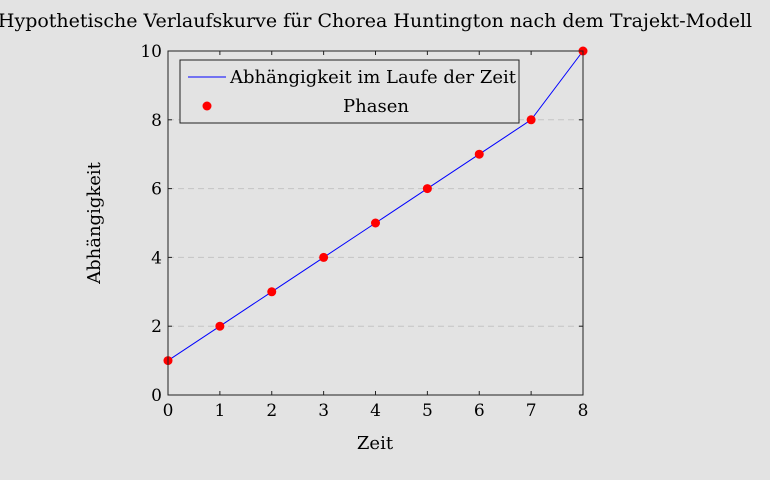  Describe the element at coordinates (156, 327) in the screenshot. I see `y-tick-label: 2` at that location.